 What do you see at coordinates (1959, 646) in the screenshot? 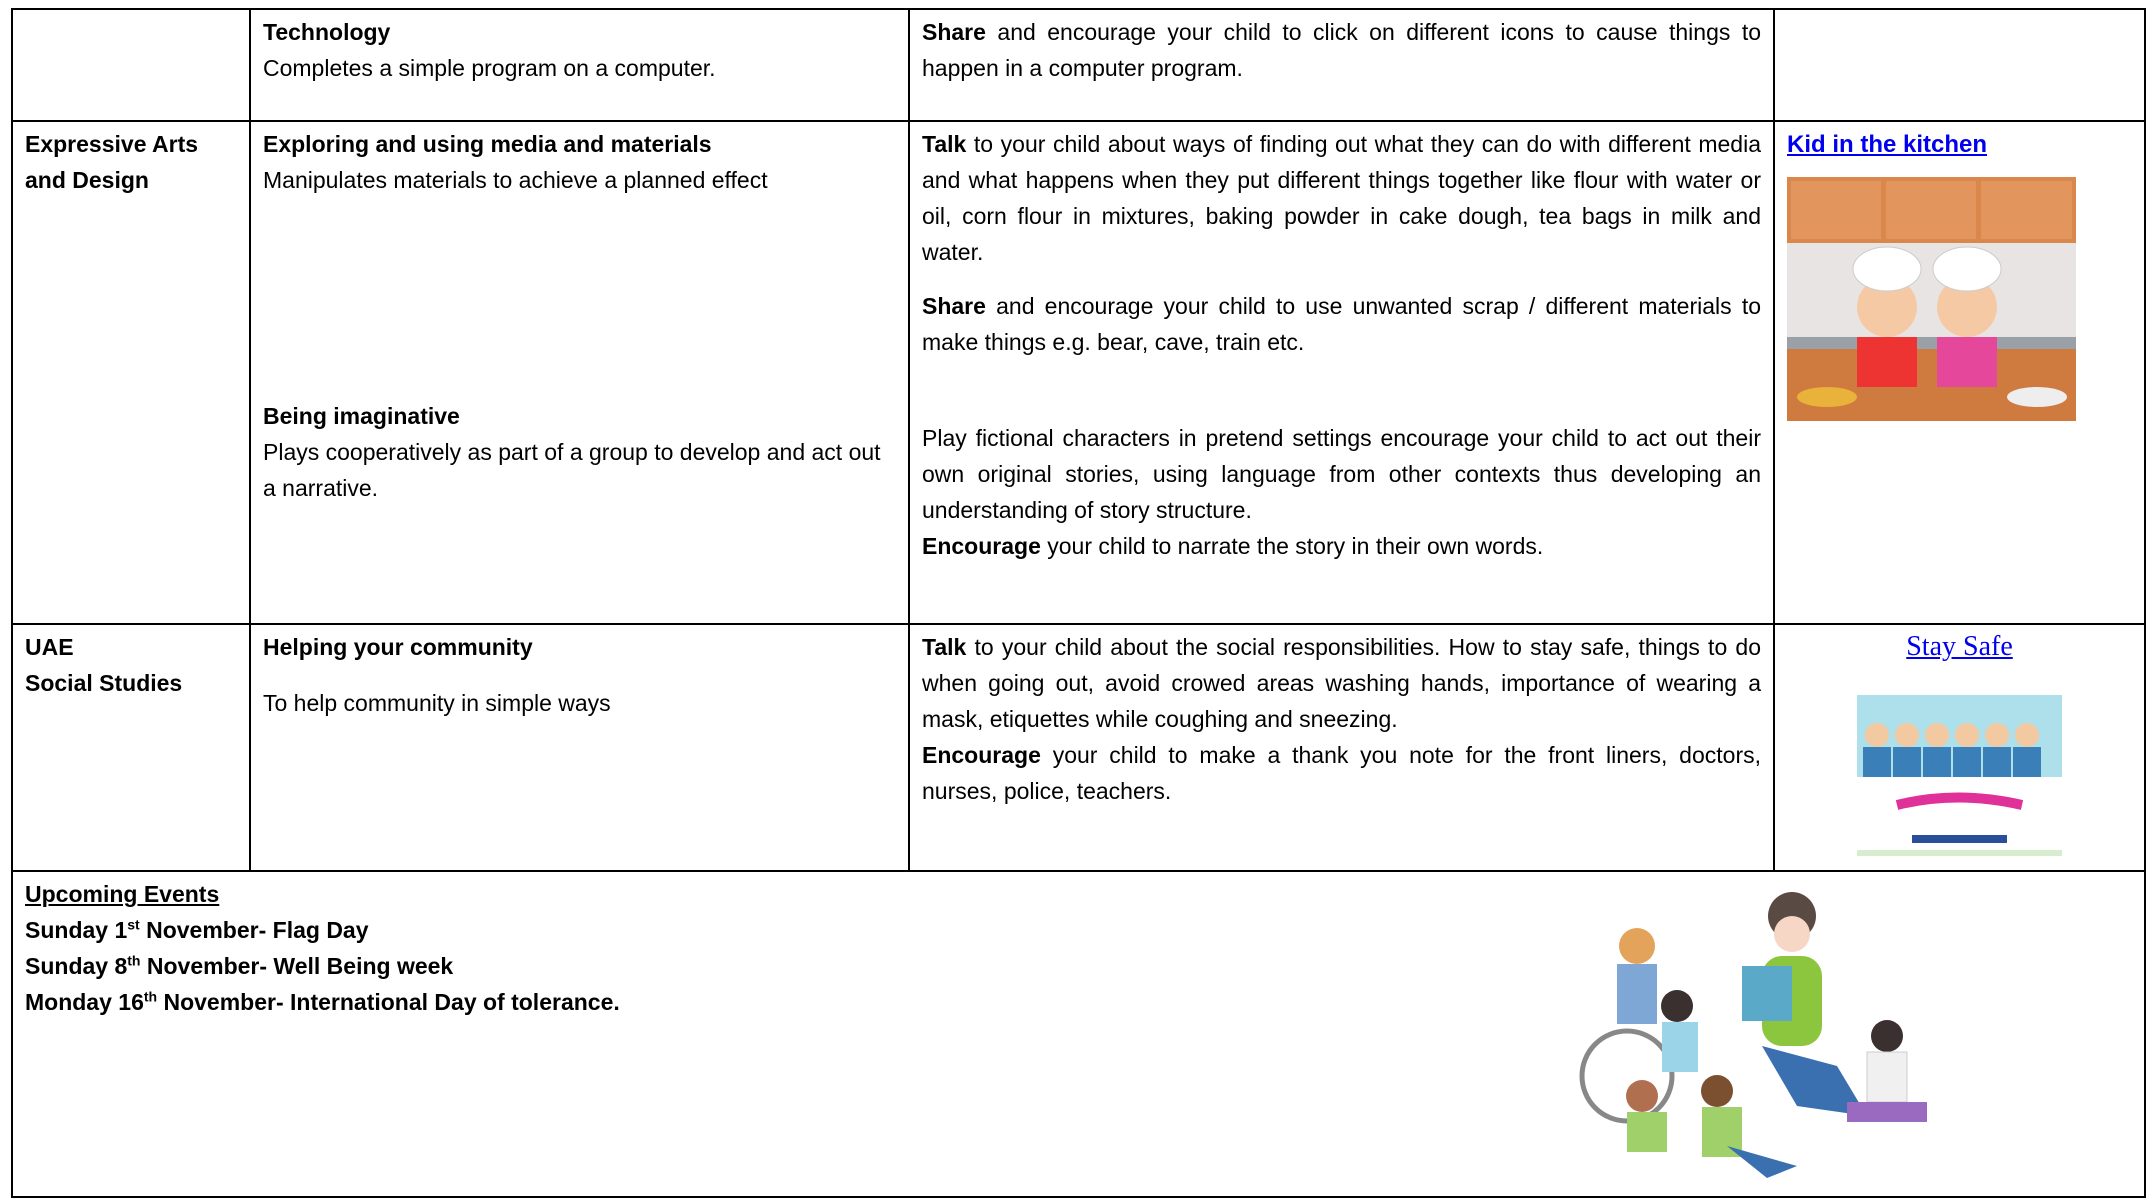
I see `resource-link: Stay Safe` at bounding box center [1959, 646].